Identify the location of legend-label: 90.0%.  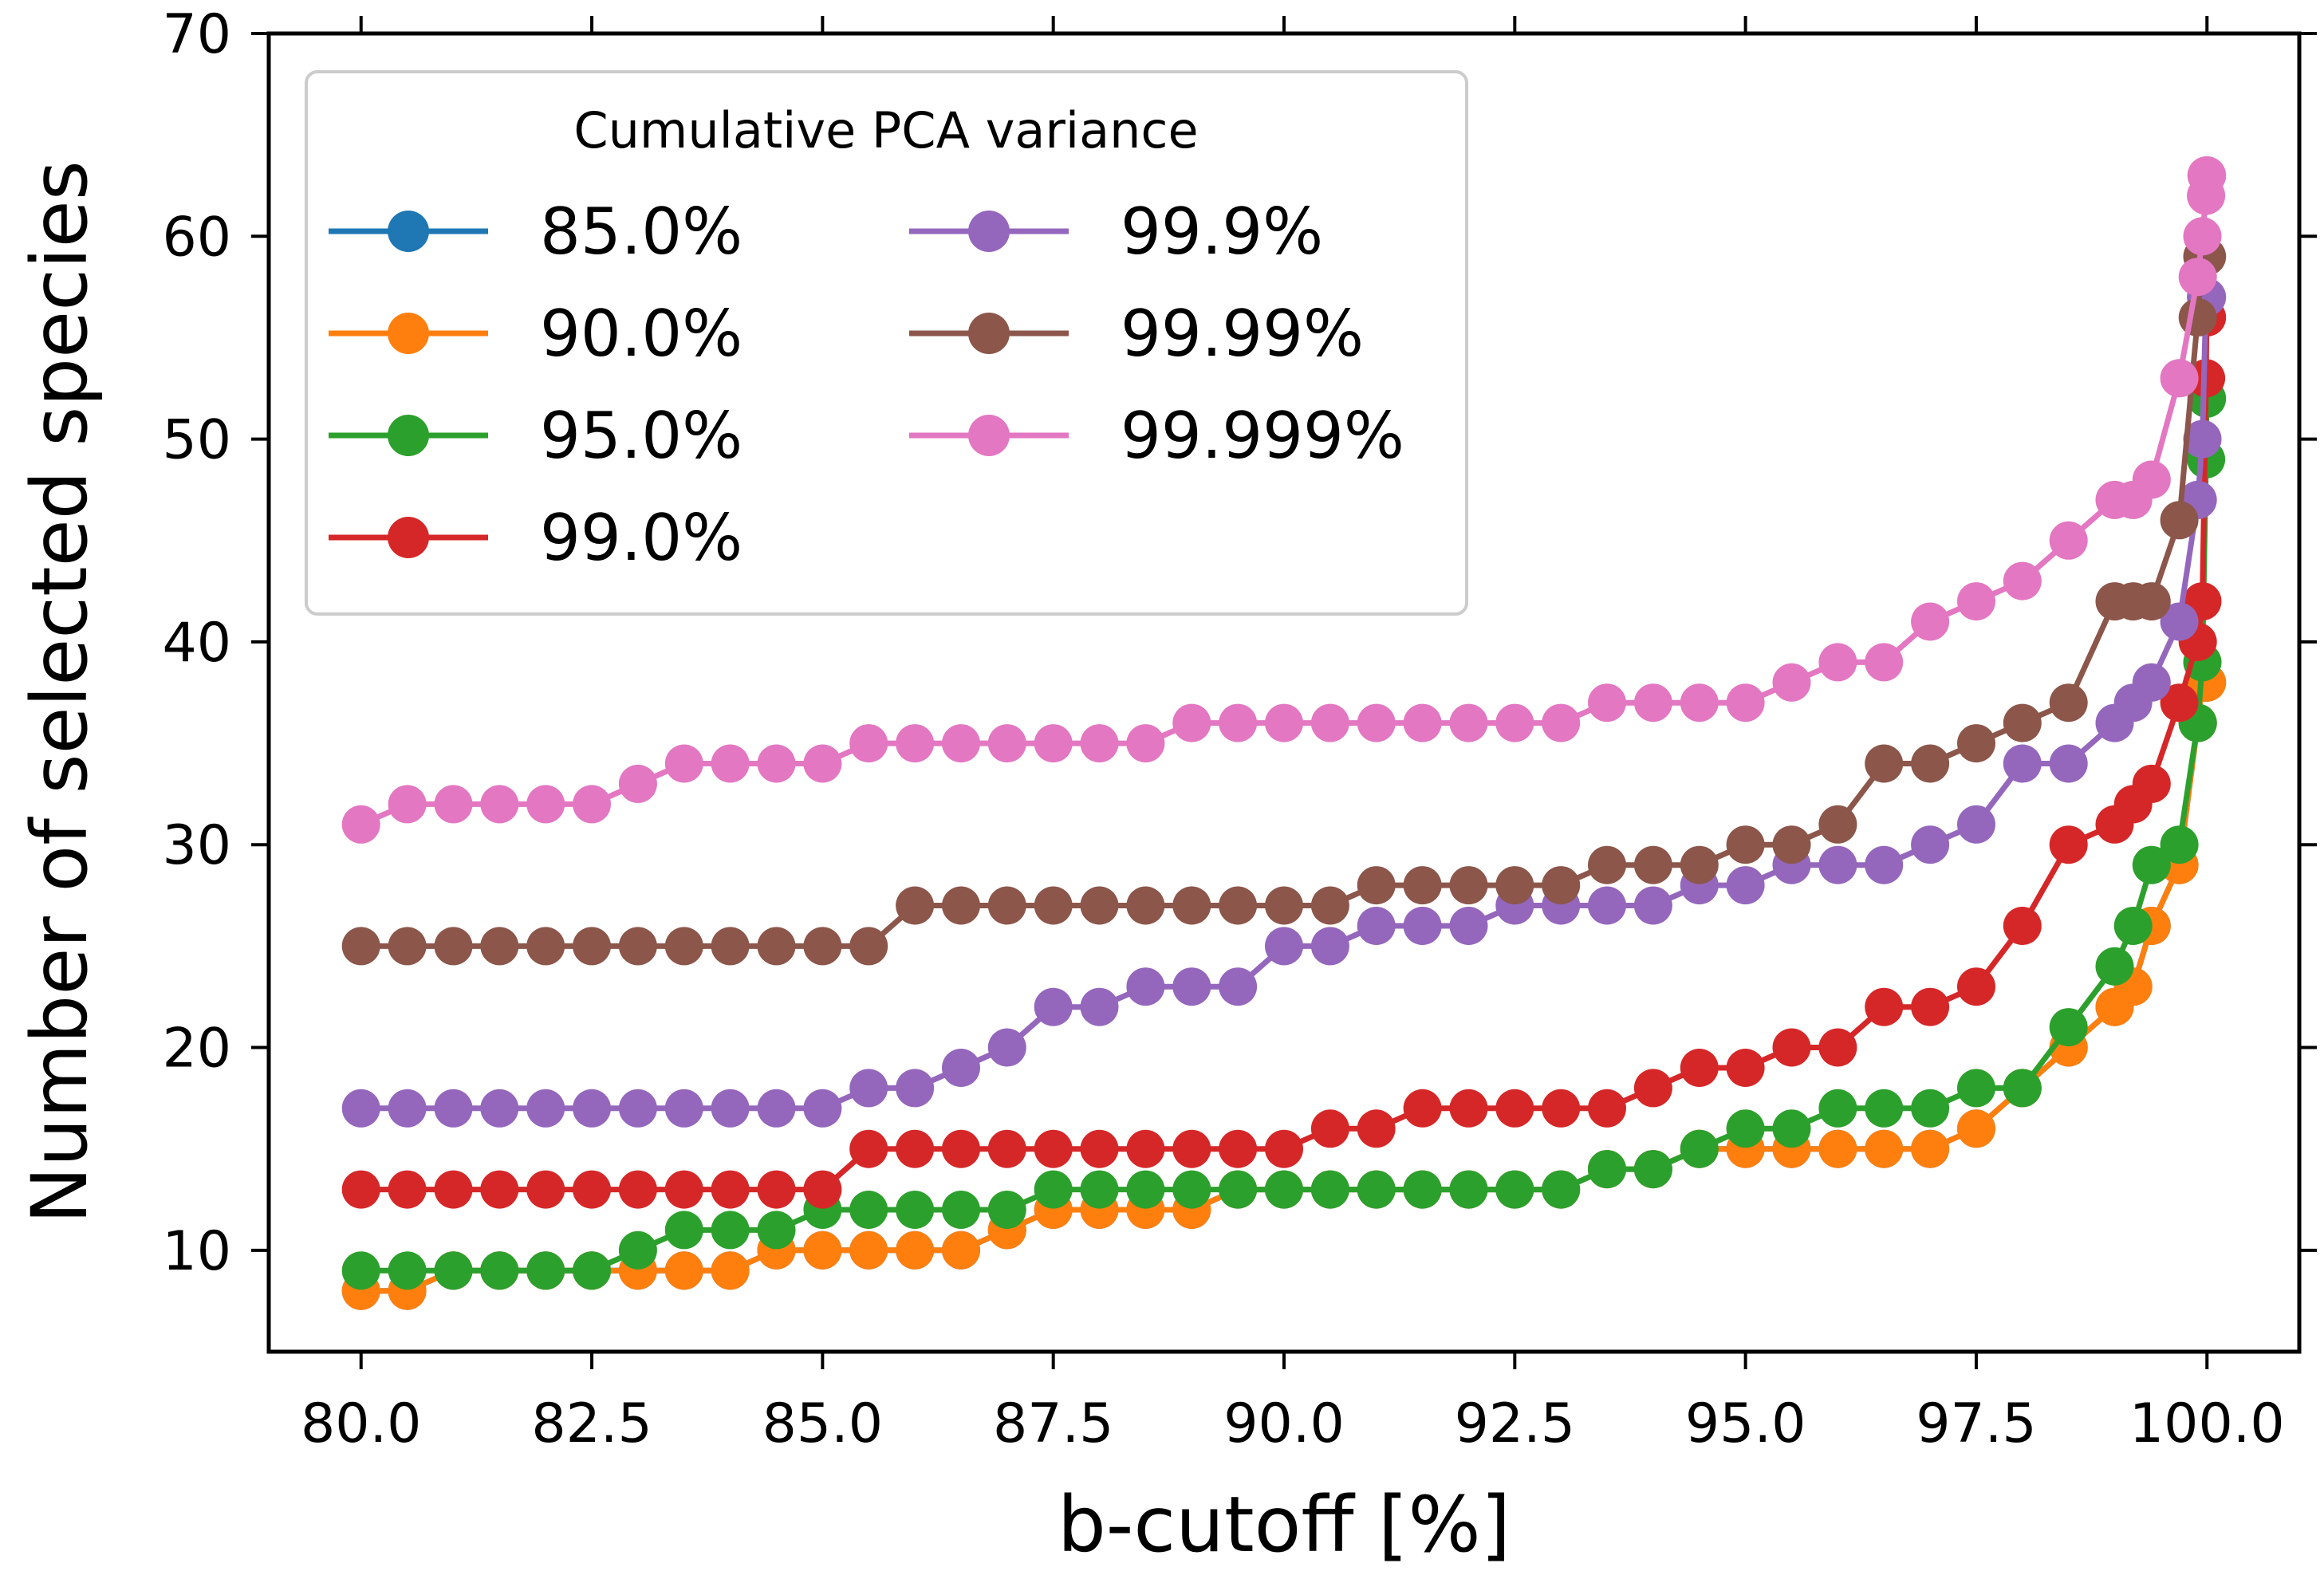
(641, 334).